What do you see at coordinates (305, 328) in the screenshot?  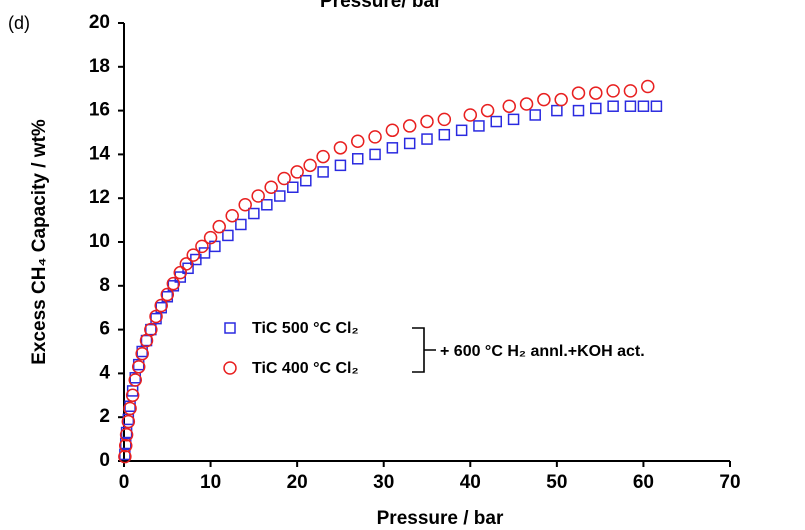 I see `legend-label: TiC 500 °C Cl₂` at bounding box center [305, 328].